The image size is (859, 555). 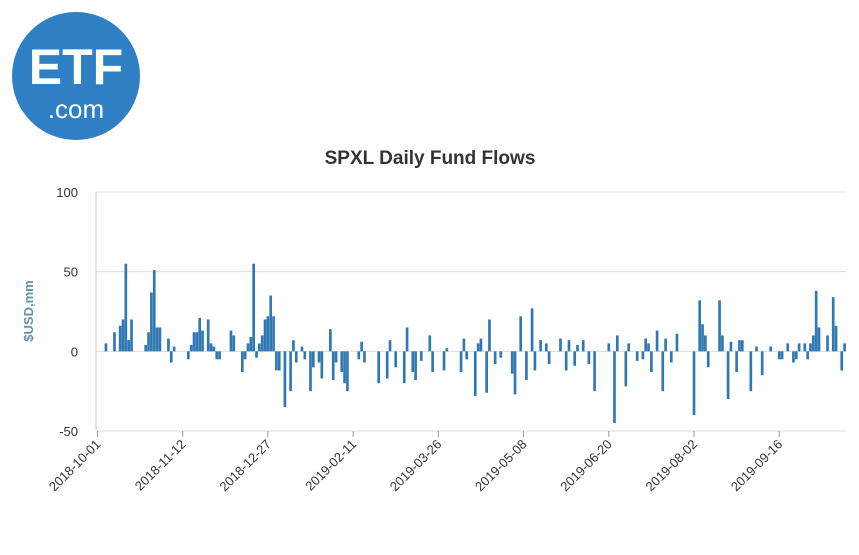 What do you see at coordinates (430, 158) in the screenshot?
I see `chart-title: SPXL Daily Fund Flows` at bounding box center [430, 158].